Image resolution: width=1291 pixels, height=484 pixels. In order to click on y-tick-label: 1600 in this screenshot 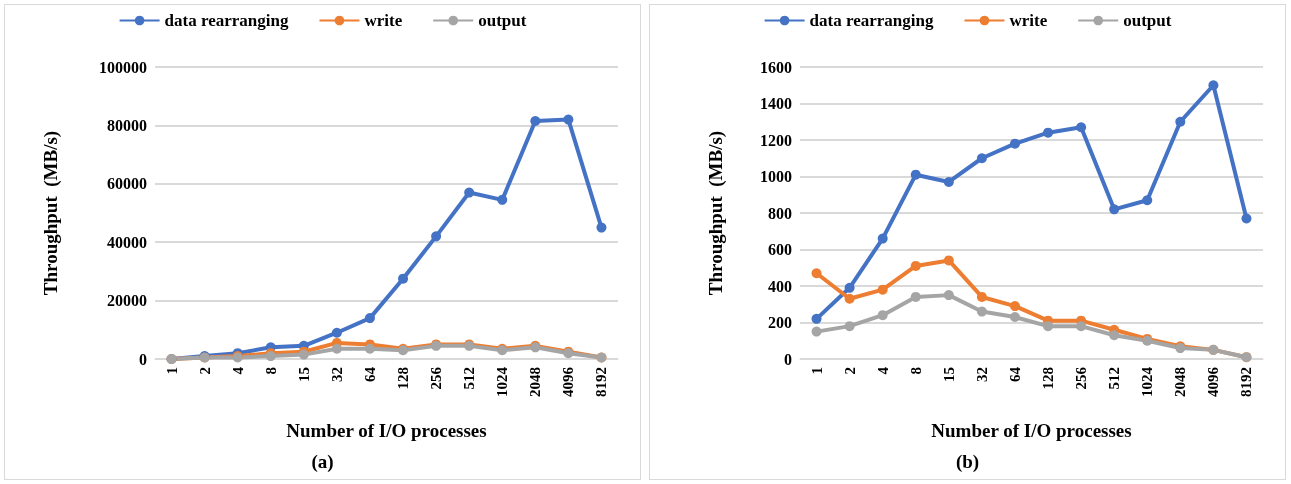, I will do `click(776, 67)`.